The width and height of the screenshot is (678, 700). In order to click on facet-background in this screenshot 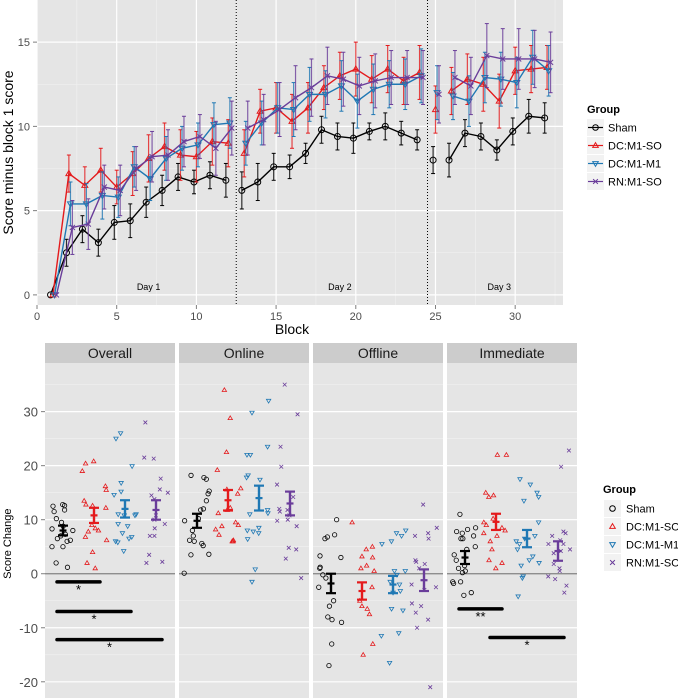, I will do `click(244, 530)`.